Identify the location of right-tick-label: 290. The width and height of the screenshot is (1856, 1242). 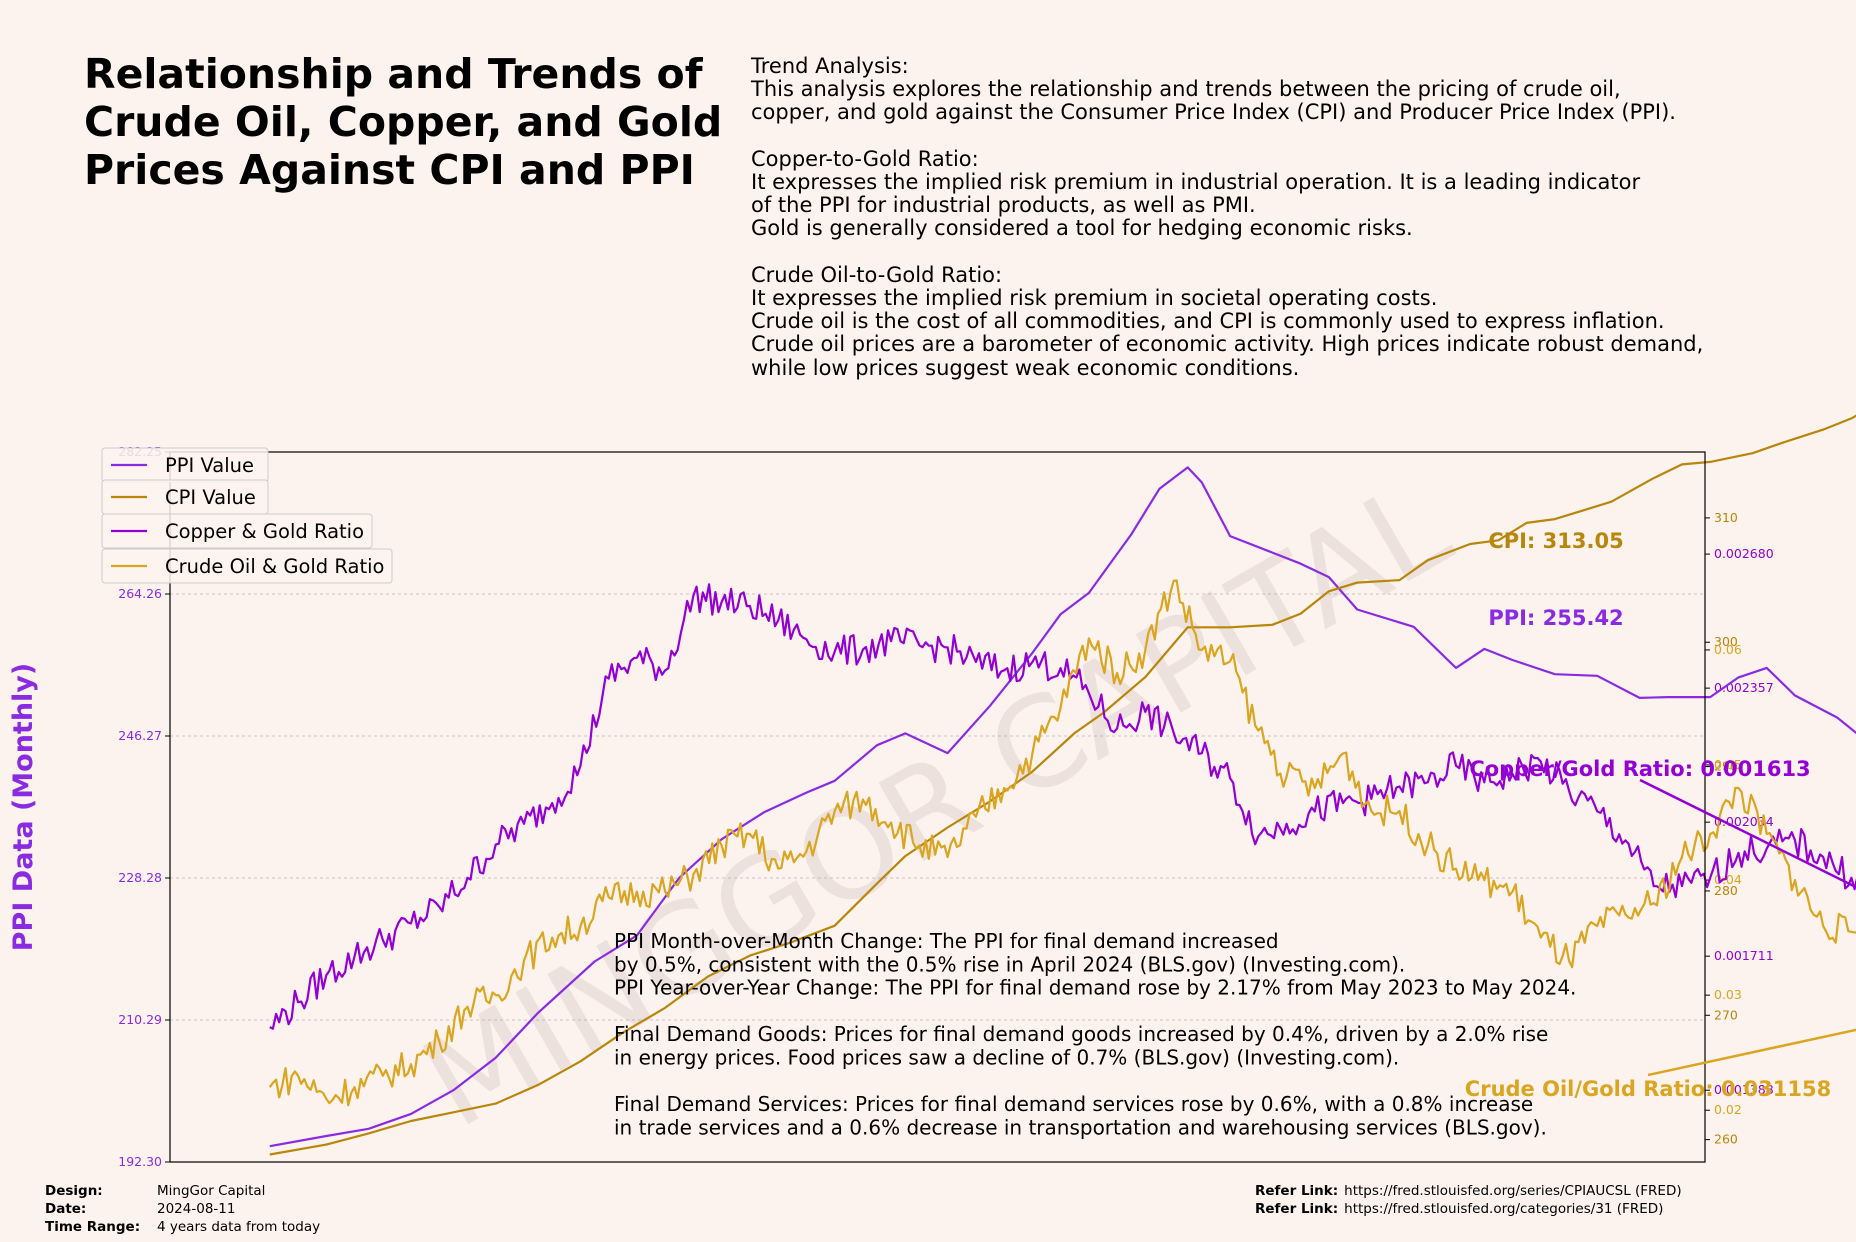
(1726, 766).